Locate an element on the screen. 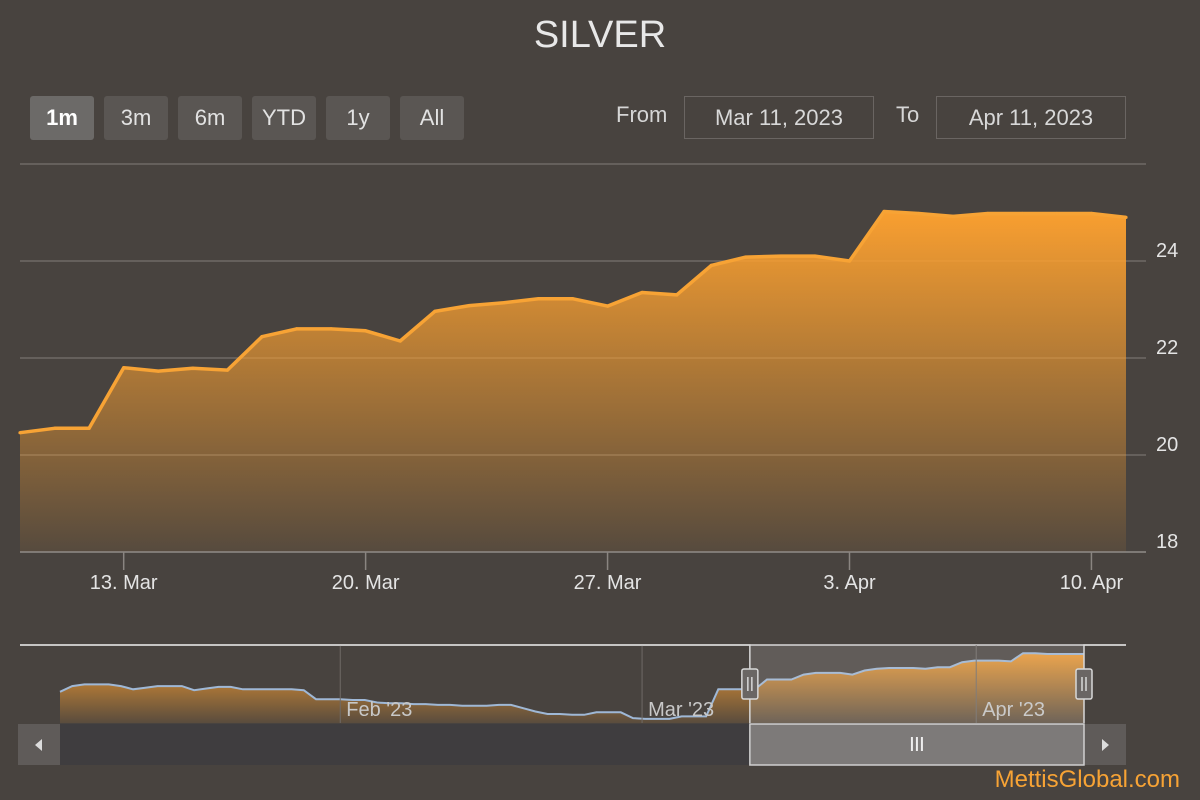 The image size is (1200, 800). from-label: From is located at coordinates (642, 114).